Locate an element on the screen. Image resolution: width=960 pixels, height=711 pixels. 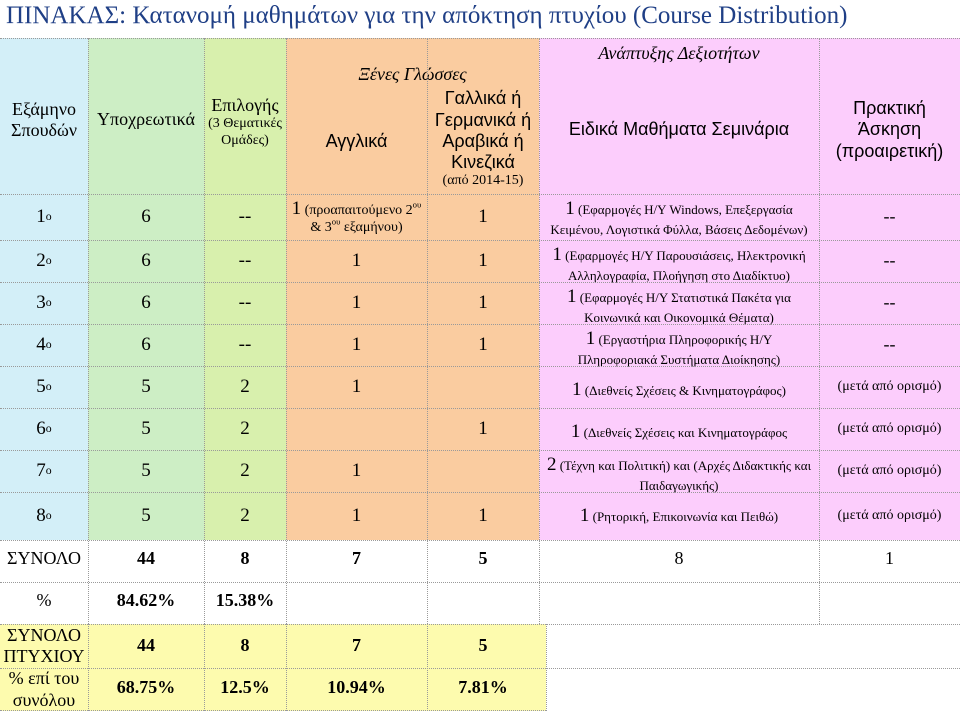
english-note-line2: & 3ου εξαμήνου) is located at coordinates (356, 227).